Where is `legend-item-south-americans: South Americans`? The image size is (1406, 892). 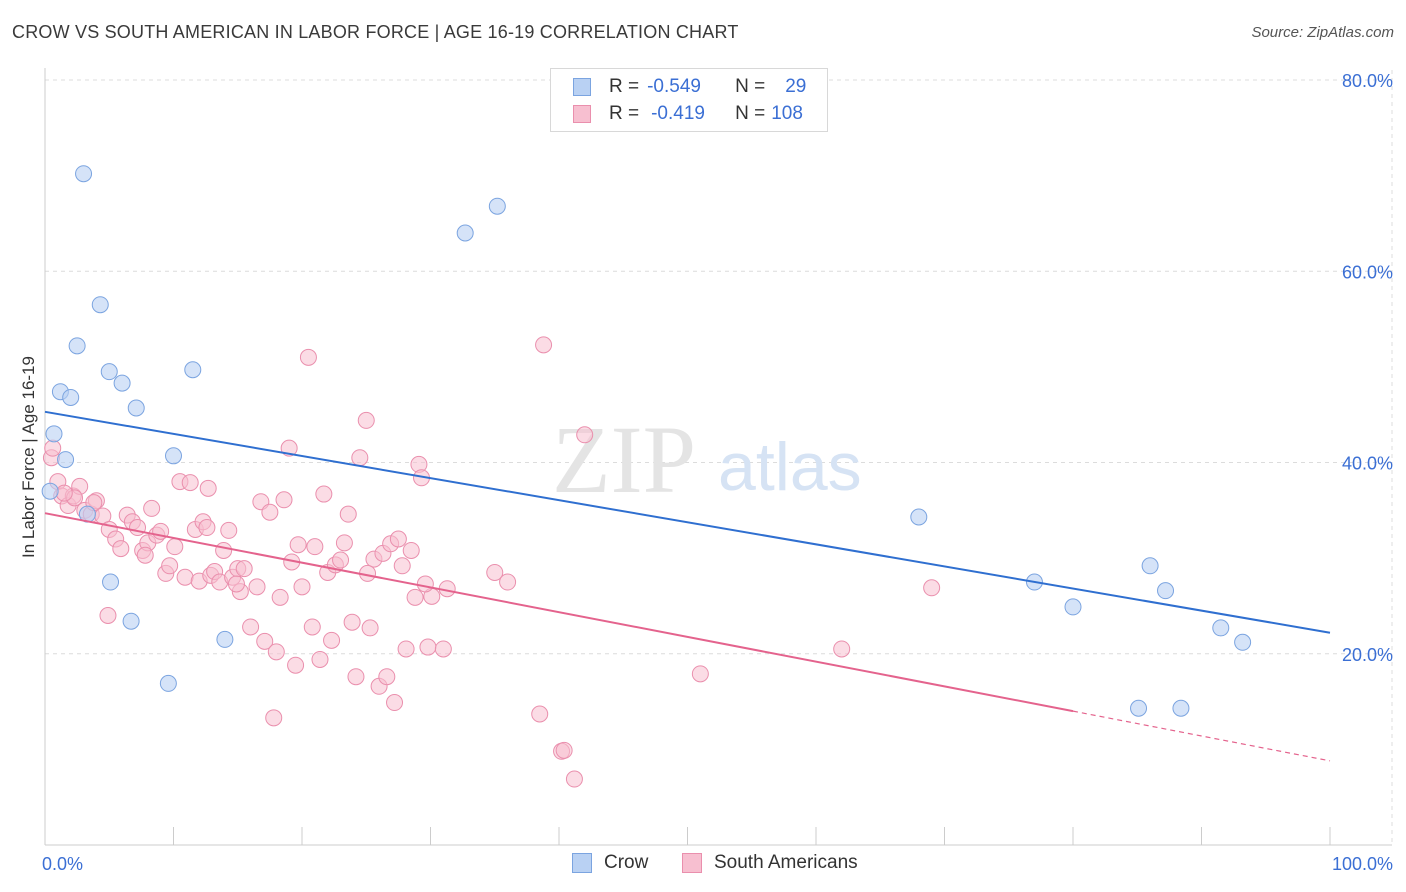
legend-item-south-americans: South Americans is located at coordinates (770, 863).